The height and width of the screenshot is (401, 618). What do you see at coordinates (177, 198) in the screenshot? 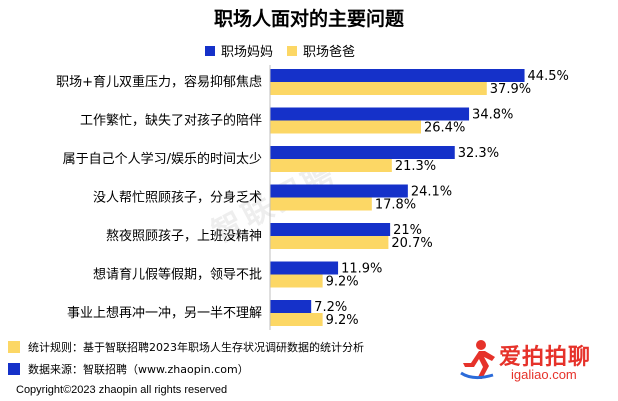
I see `category-label: 没人帮忙照顾孩子，分身乏术` at bounding box center [177, 198].